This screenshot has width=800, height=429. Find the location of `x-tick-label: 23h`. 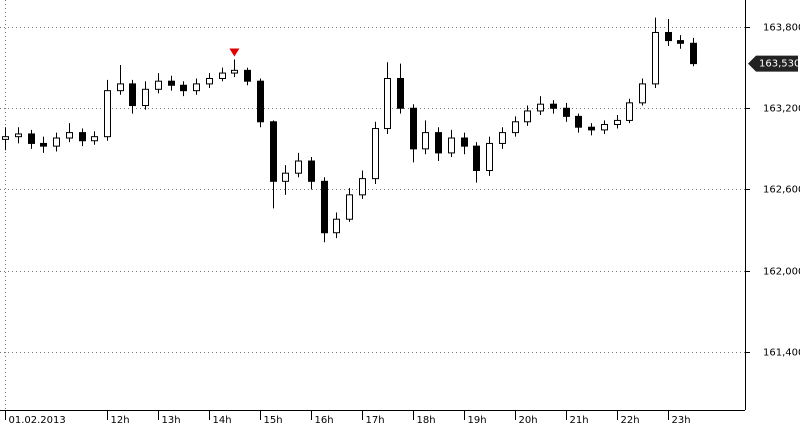

x-tick-label: 23h is located at coordinates (681, 420).